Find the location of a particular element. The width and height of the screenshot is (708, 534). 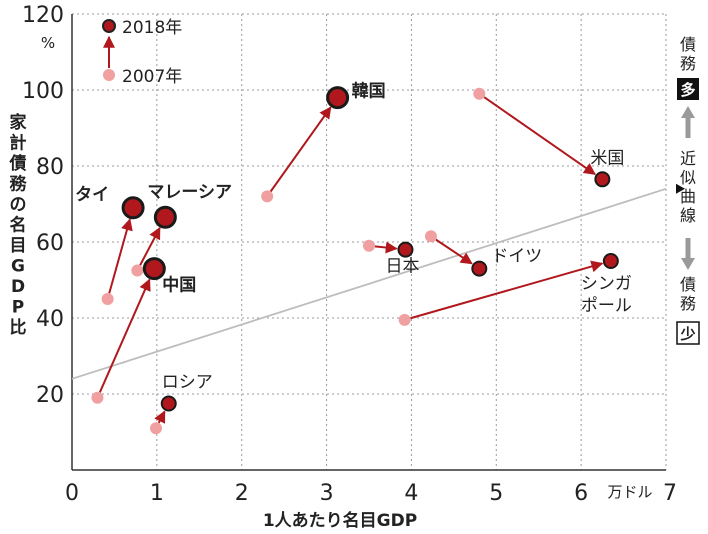

x-axis-title: 1人あたり名目GDP is located at coordinates (340, 520).